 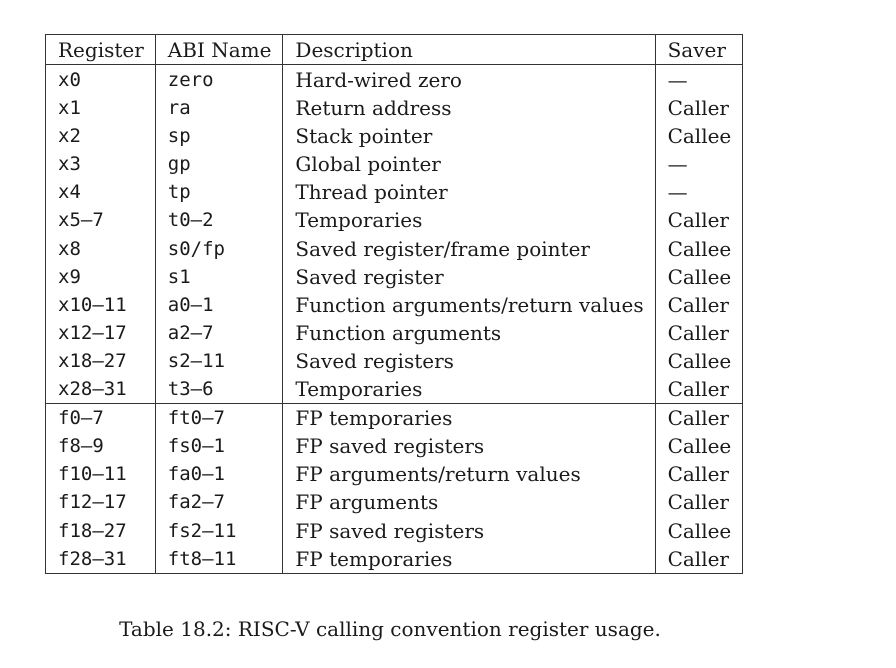 What do you see at coordinates (469, 108) in the screenshot?
I see `cell-description: Return address` at bounding box center [469, 108].